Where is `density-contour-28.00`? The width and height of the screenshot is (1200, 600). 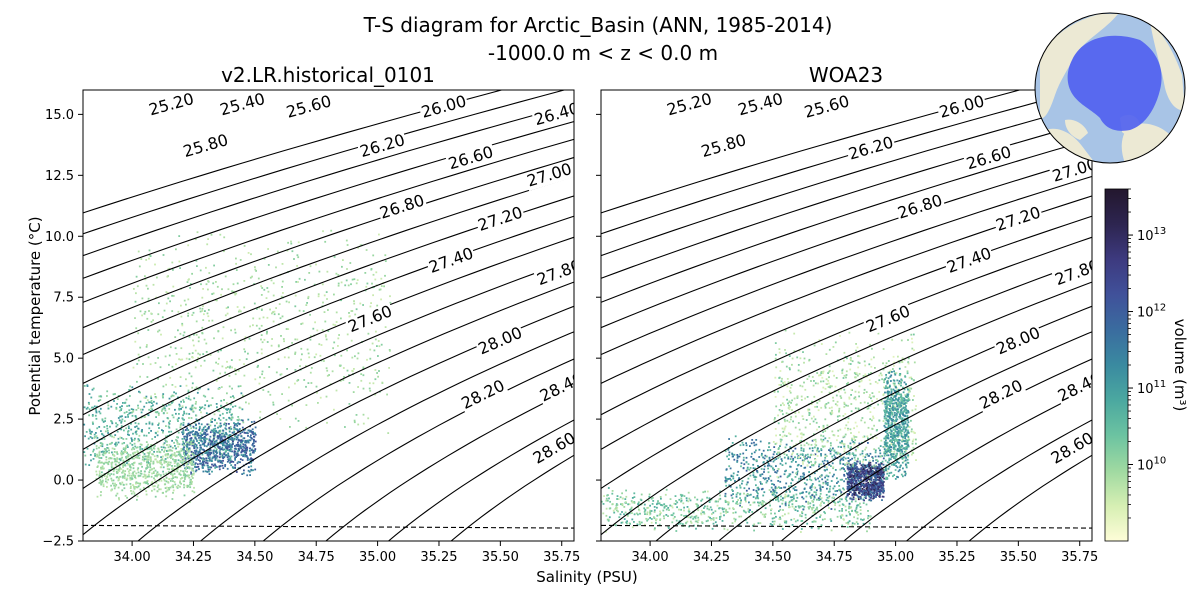
density-contour-28.00 is located at coordinates (418, 449).